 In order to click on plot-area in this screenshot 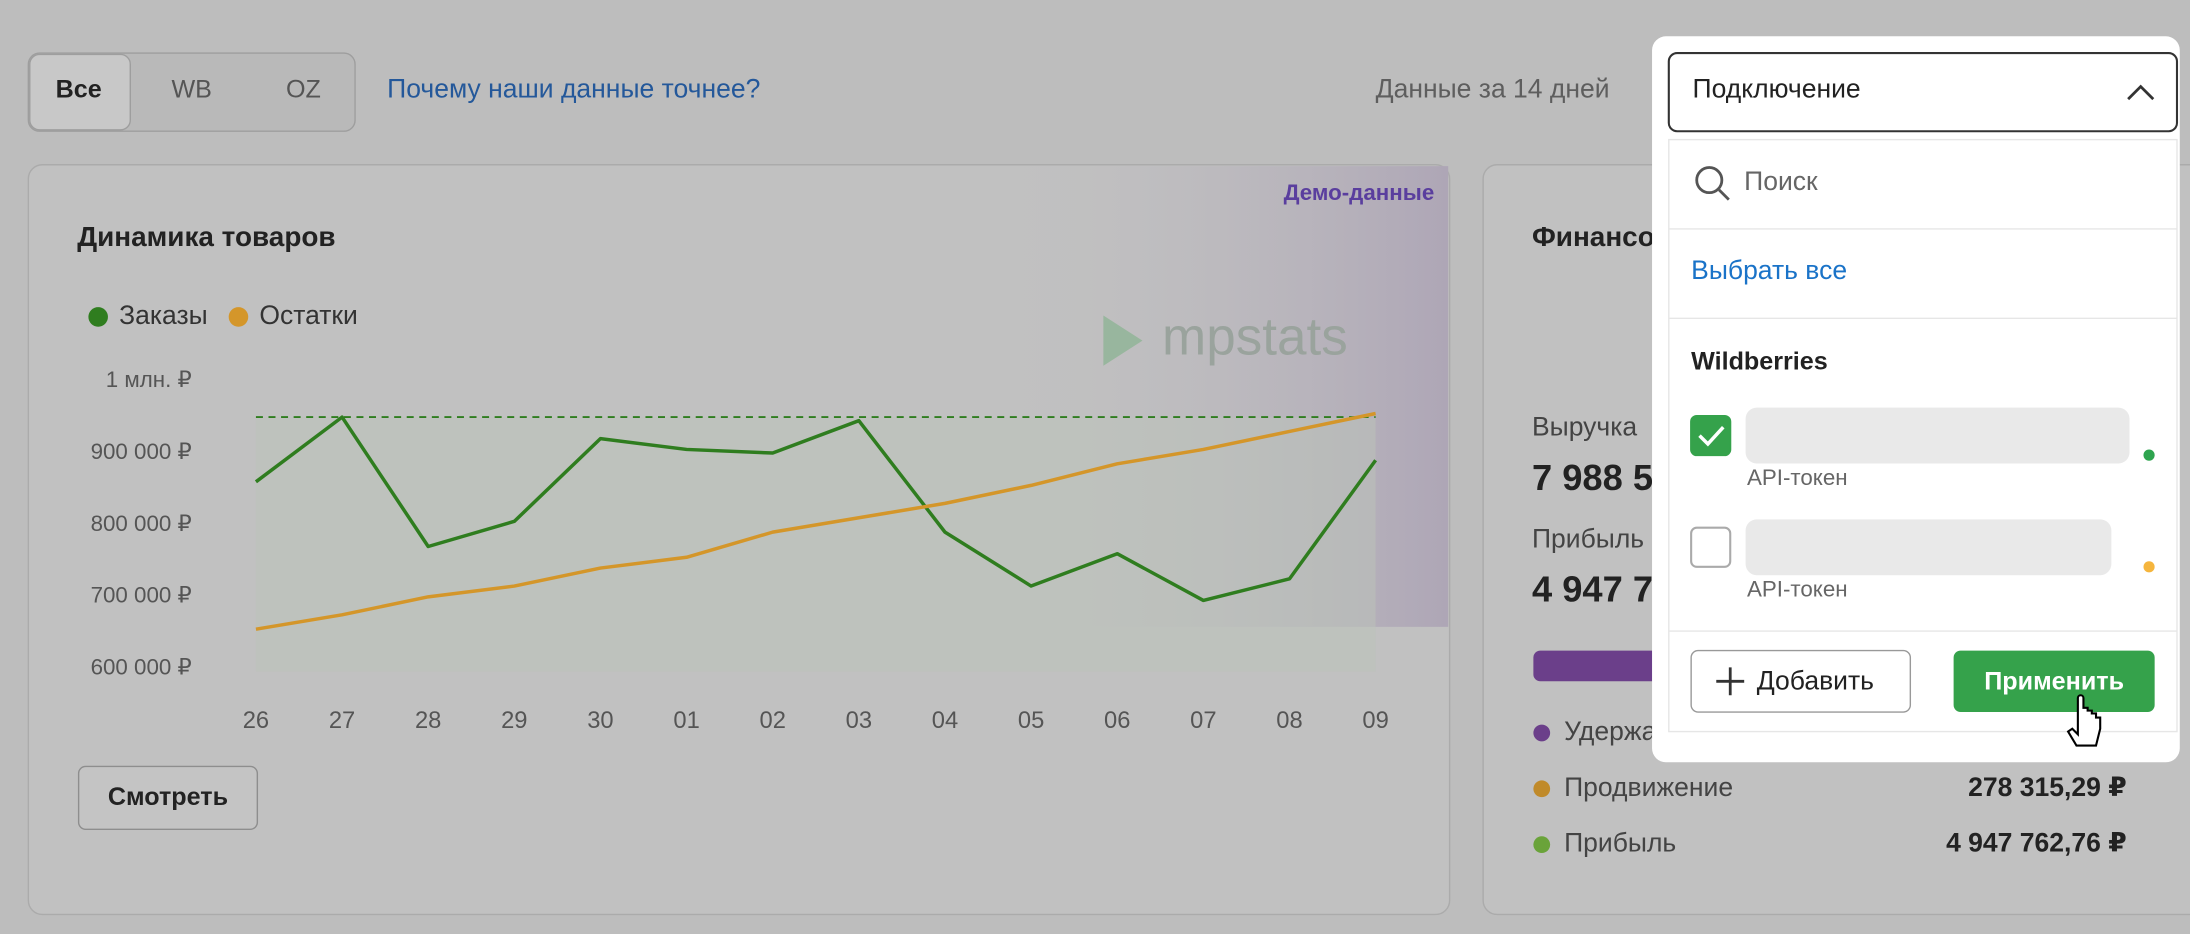, I will do `click(815, 544)`.